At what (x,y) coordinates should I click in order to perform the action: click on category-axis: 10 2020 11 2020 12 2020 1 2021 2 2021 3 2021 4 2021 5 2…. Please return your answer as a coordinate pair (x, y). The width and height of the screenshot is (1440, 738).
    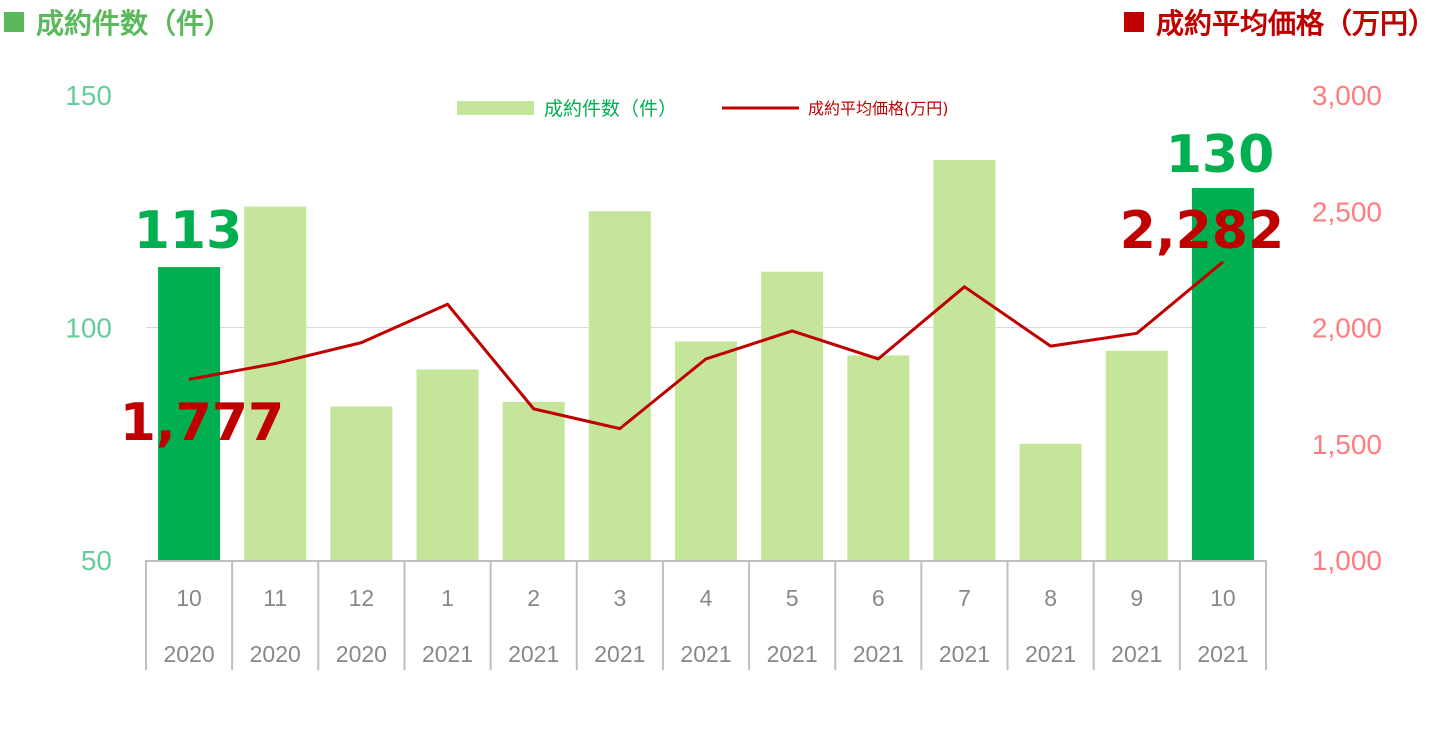
    Looking at the image, I should click on (706, 615).